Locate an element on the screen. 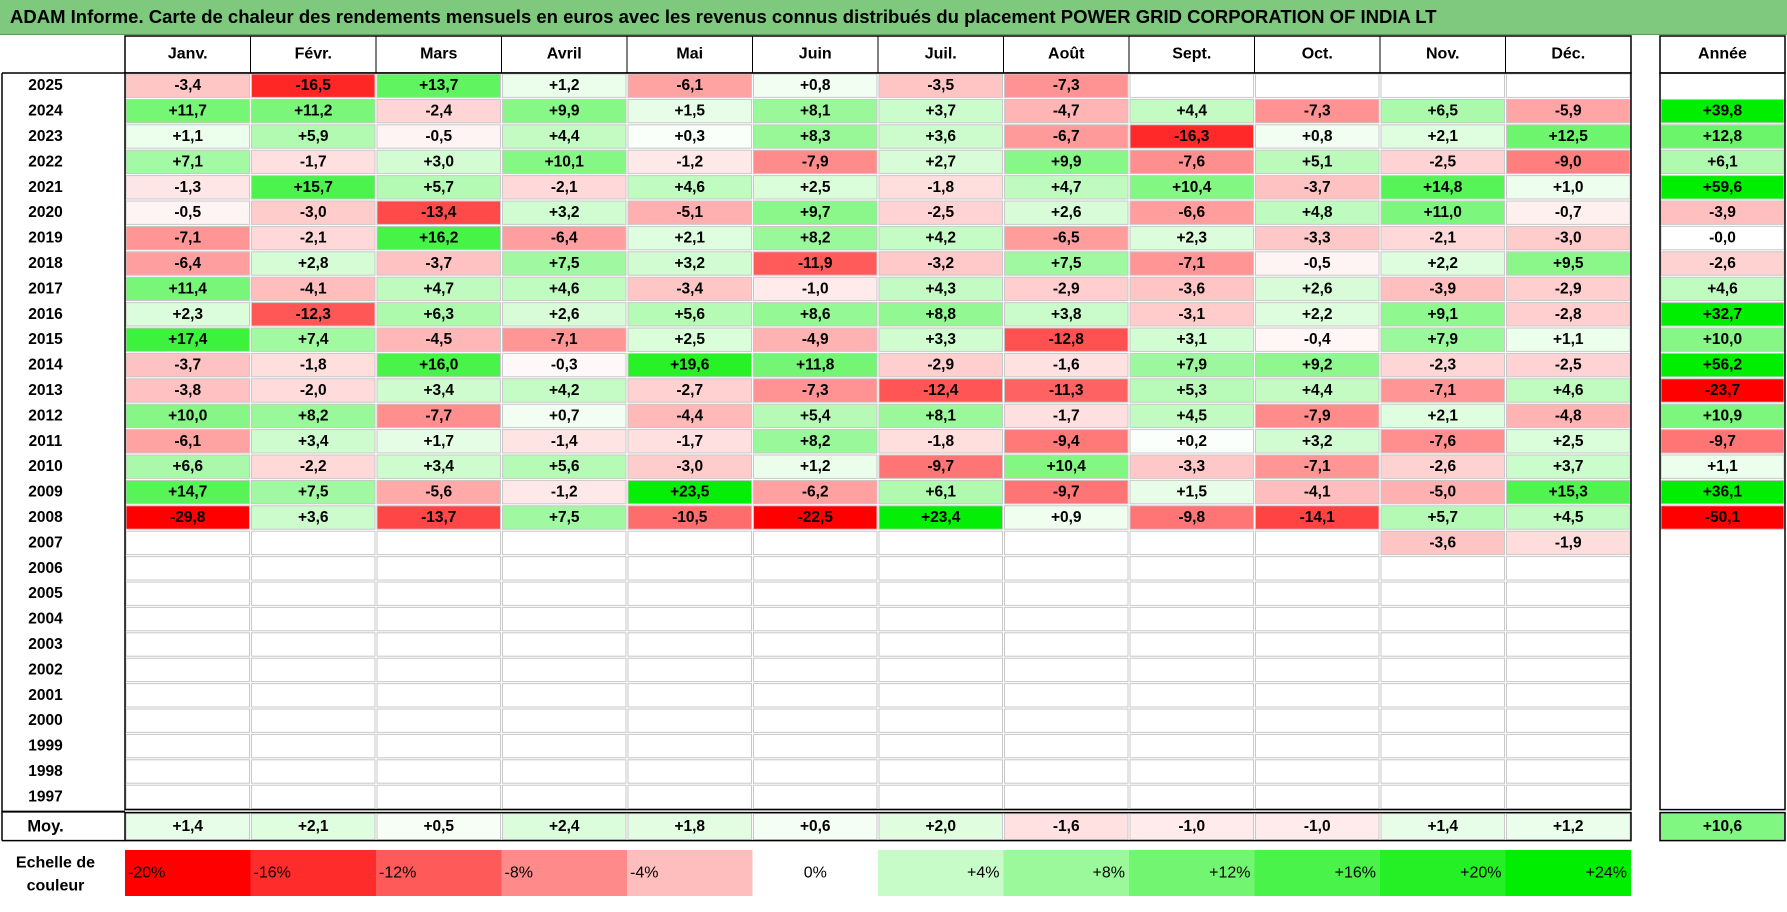 The image size is (1787, 912). cell-value: +4,8 is located at coordinates (1317, 212).